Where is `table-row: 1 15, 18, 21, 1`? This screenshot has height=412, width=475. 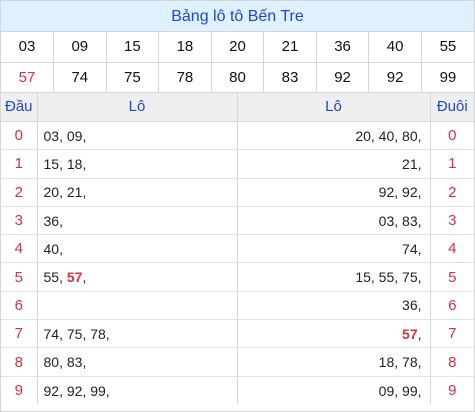
table-row: 1 15, 18, 21, 1 is located at coordinates (237, 164).